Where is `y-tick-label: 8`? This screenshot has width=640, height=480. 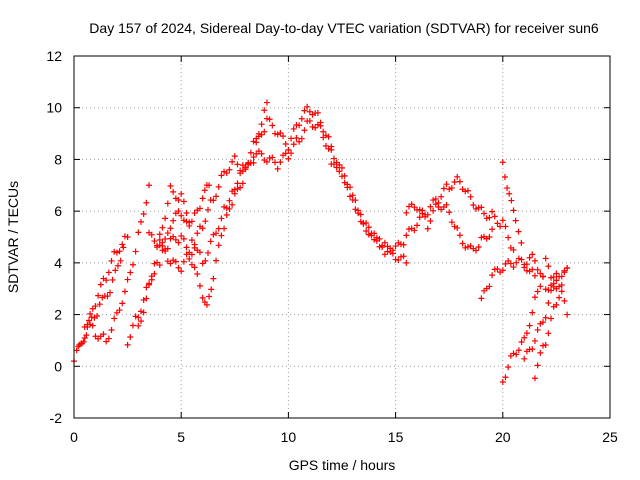
y-tick-label: 8 is located at coordinates (58, 159).